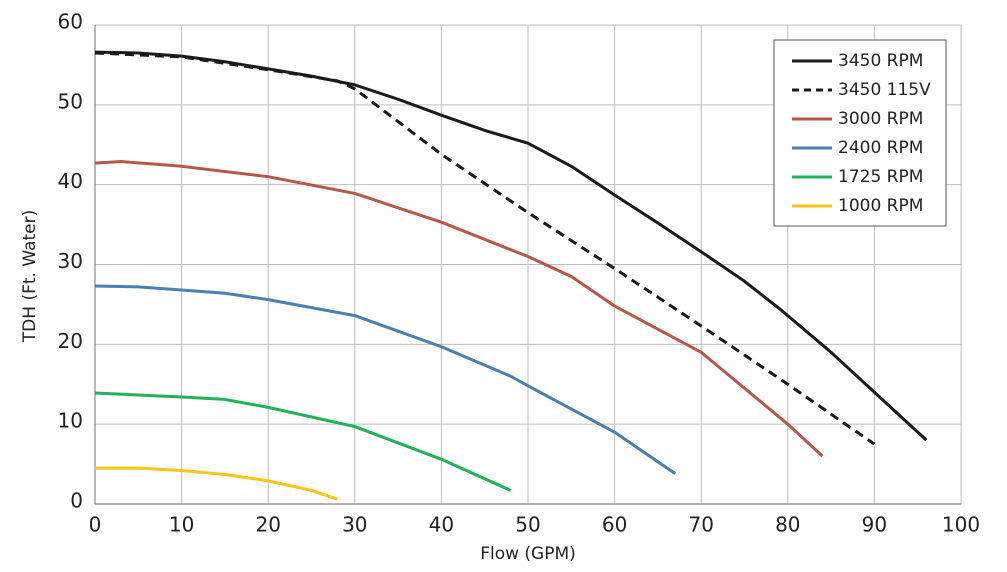  What do you see at coordinates (700, 525) in the screenshot?
I see `x-tick-label: 70` at bounding box center [700, 525].